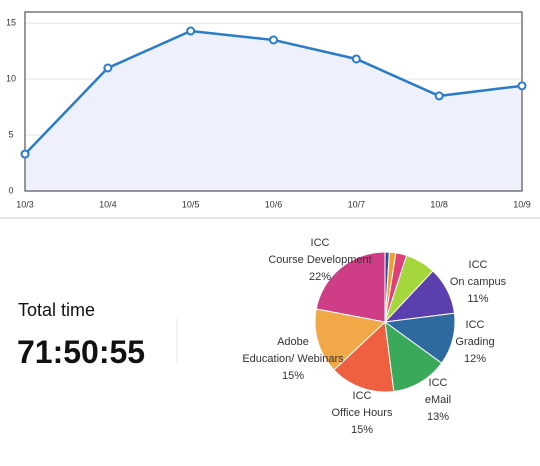 This screenshot has height=466, width=540. Describe the element at coordinates (320, 251) in the screenshot. I see `slice-name: ICC Course Development` at that location.